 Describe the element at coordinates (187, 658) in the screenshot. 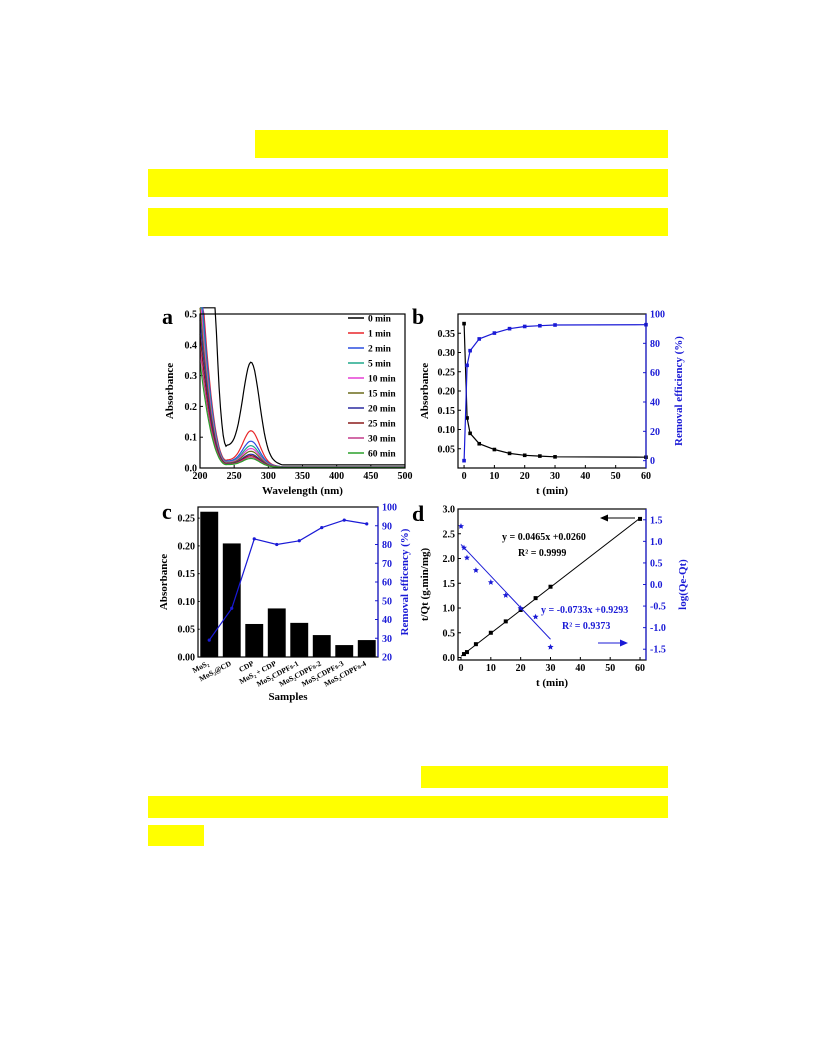

I see `y-tick-label: 0.00` at that location.